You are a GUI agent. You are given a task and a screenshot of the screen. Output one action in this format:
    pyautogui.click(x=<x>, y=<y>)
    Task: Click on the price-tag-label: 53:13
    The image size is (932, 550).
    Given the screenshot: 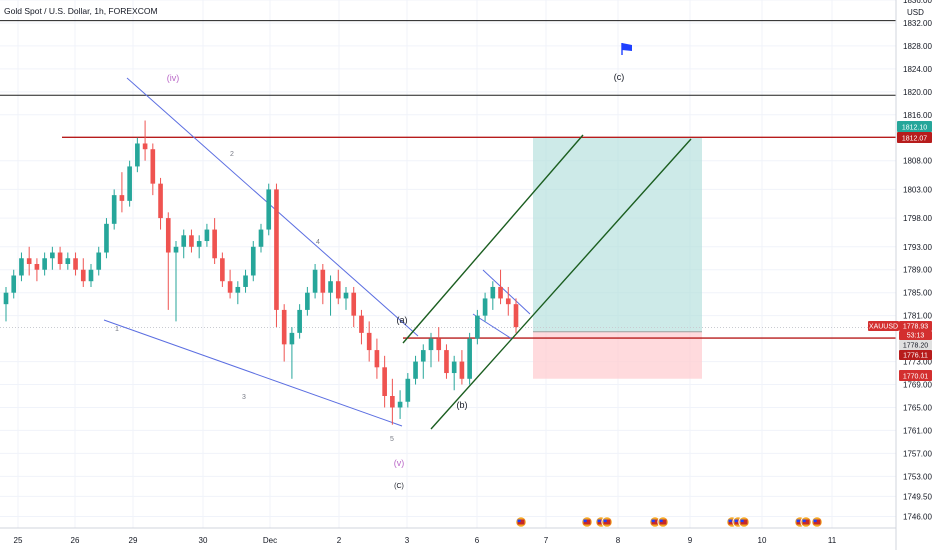 What is the action you would take?
    pyautogui.click(x=916, y=336)
    